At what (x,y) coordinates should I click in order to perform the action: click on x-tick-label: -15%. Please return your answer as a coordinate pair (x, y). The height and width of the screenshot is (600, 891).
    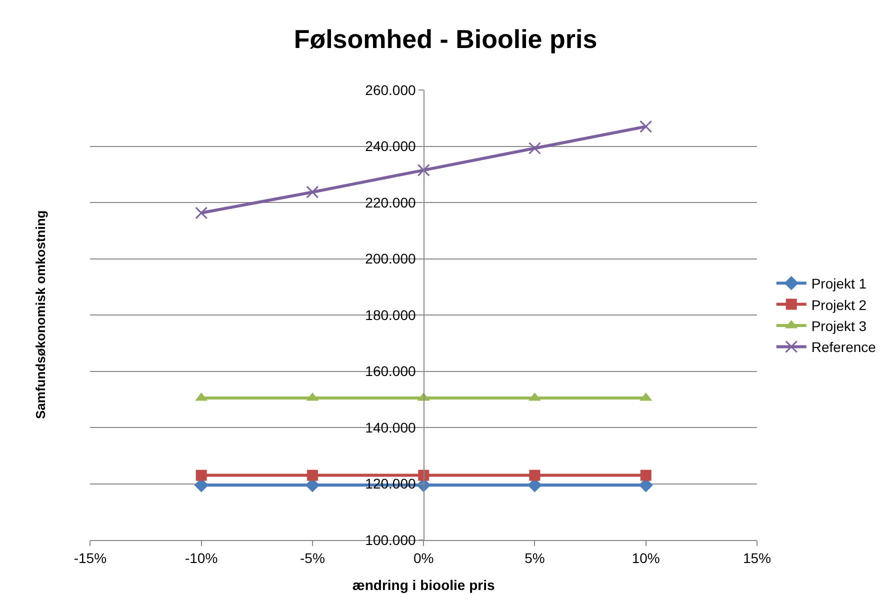
    Looking at the image, I should click on (90, 558).